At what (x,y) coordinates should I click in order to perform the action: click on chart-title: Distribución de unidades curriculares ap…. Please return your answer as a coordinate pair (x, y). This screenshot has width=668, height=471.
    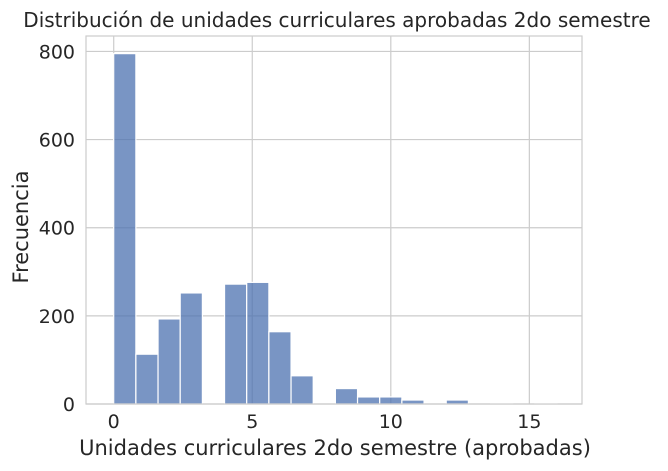
    Looking at the image, I should click on (336, 20).